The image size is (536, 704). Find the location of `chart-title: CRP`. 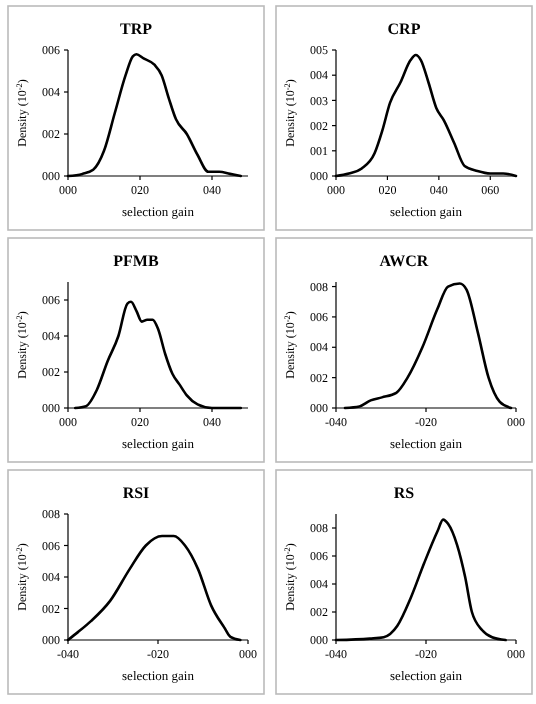

chart-title: CRP is located at coordinates (404, 29).